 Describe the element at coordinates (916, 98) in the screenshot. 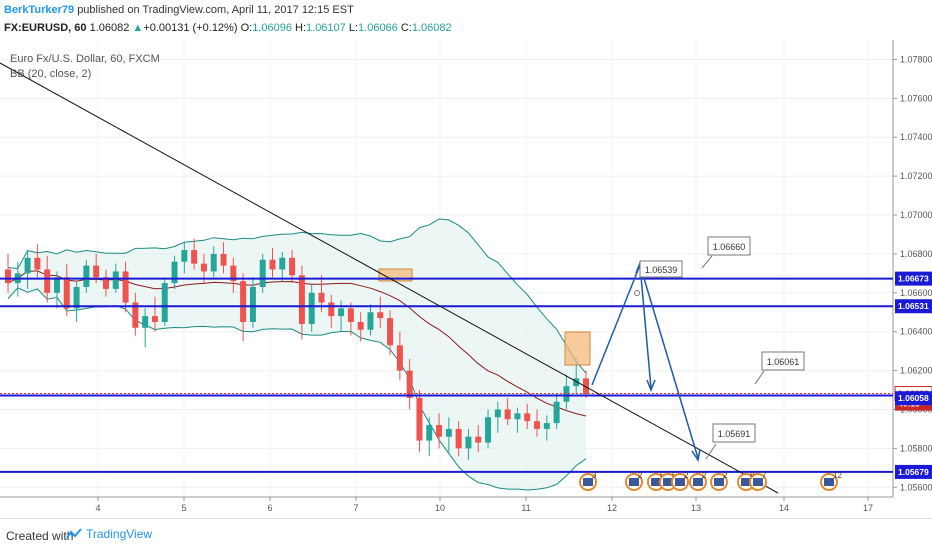

I see `price-tick-label: 1.07600` at that location.